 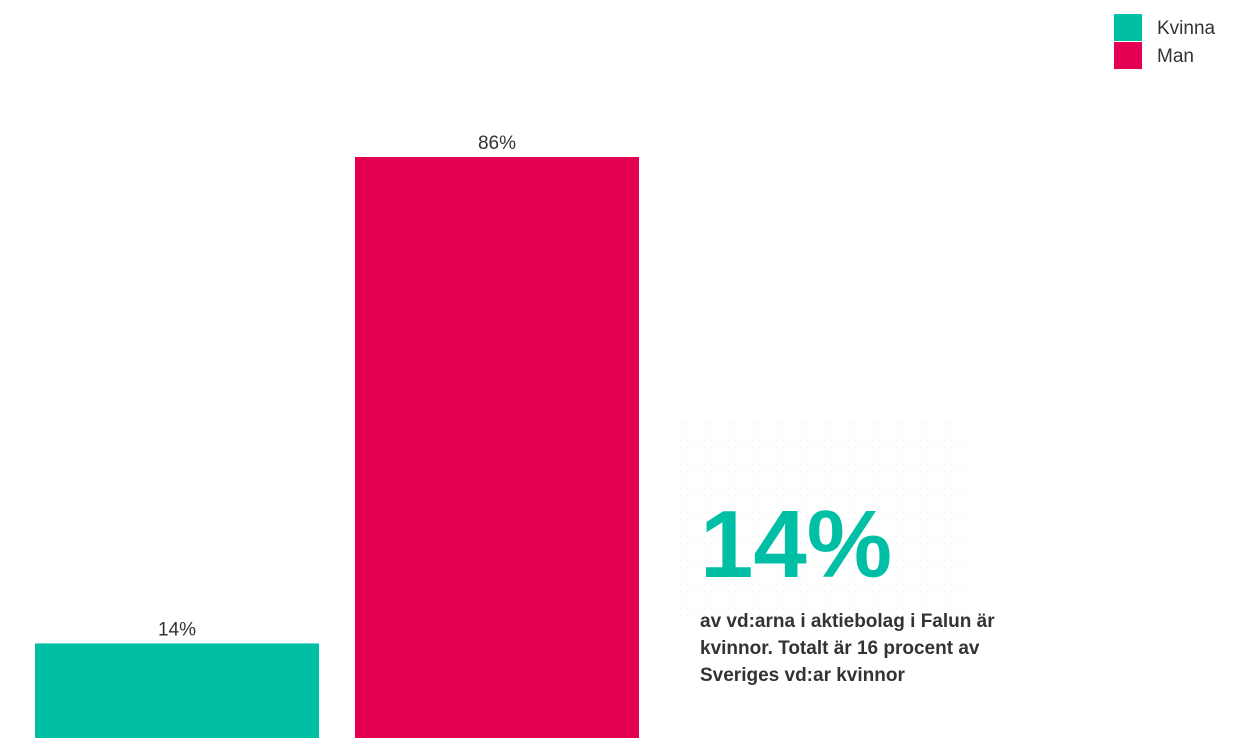 I want to click on annotation-line: Sveriges vd:ar kvinnor, so click(x=802, y=675).